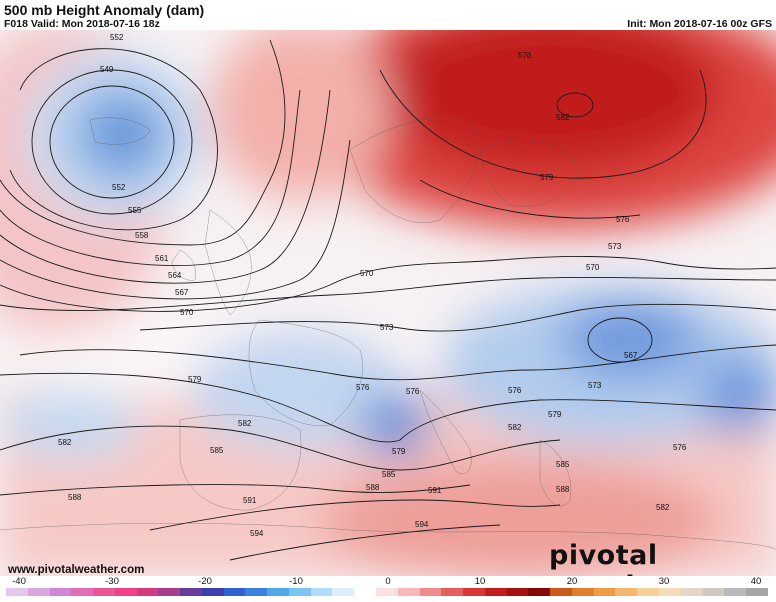  Describe the element at coordinates (19, 581) in the screenshot. I see `colorbar-tick: -40` at that location.